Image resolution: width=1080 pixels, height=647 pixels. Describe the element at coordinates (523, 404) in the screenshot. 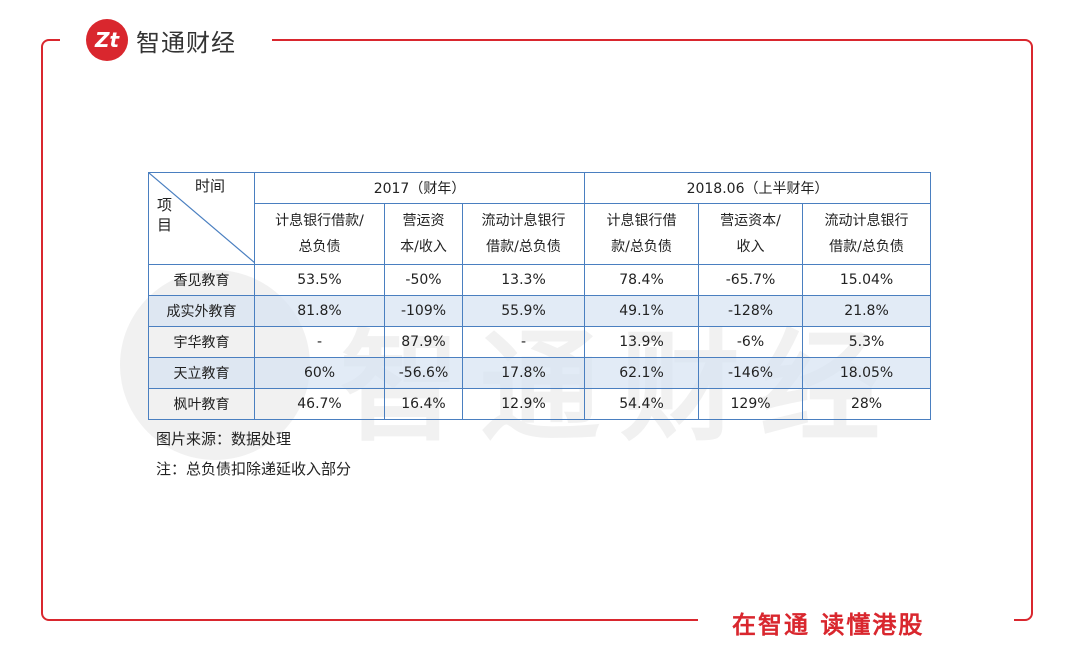

I see `table-cell: 12.9%` at that location.